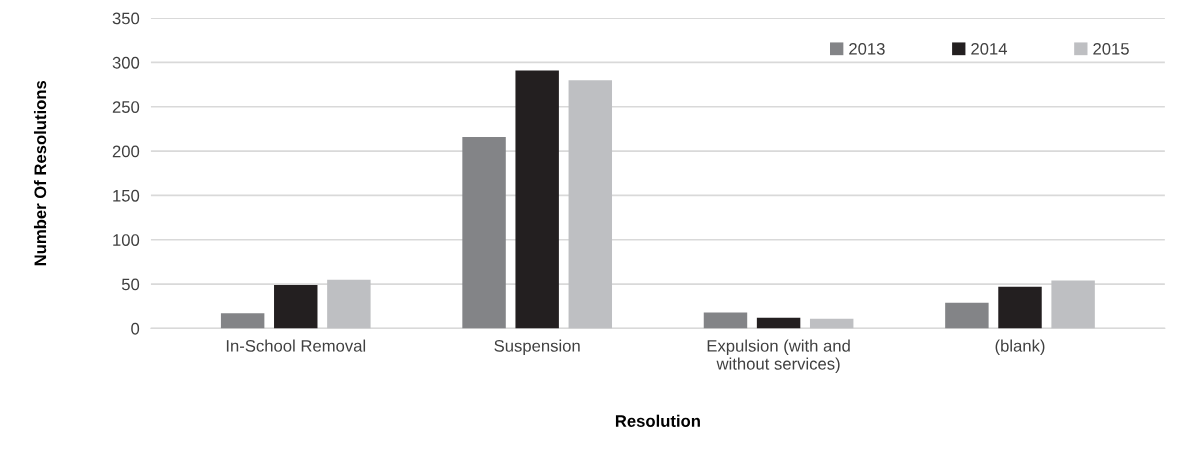 Image resolution: width=1179 pixels, height=453 pixels. Describe the element at coordinates (40, 173) in the screenshot. I see `y-axis-title: Number Of Resolutions` at that location.